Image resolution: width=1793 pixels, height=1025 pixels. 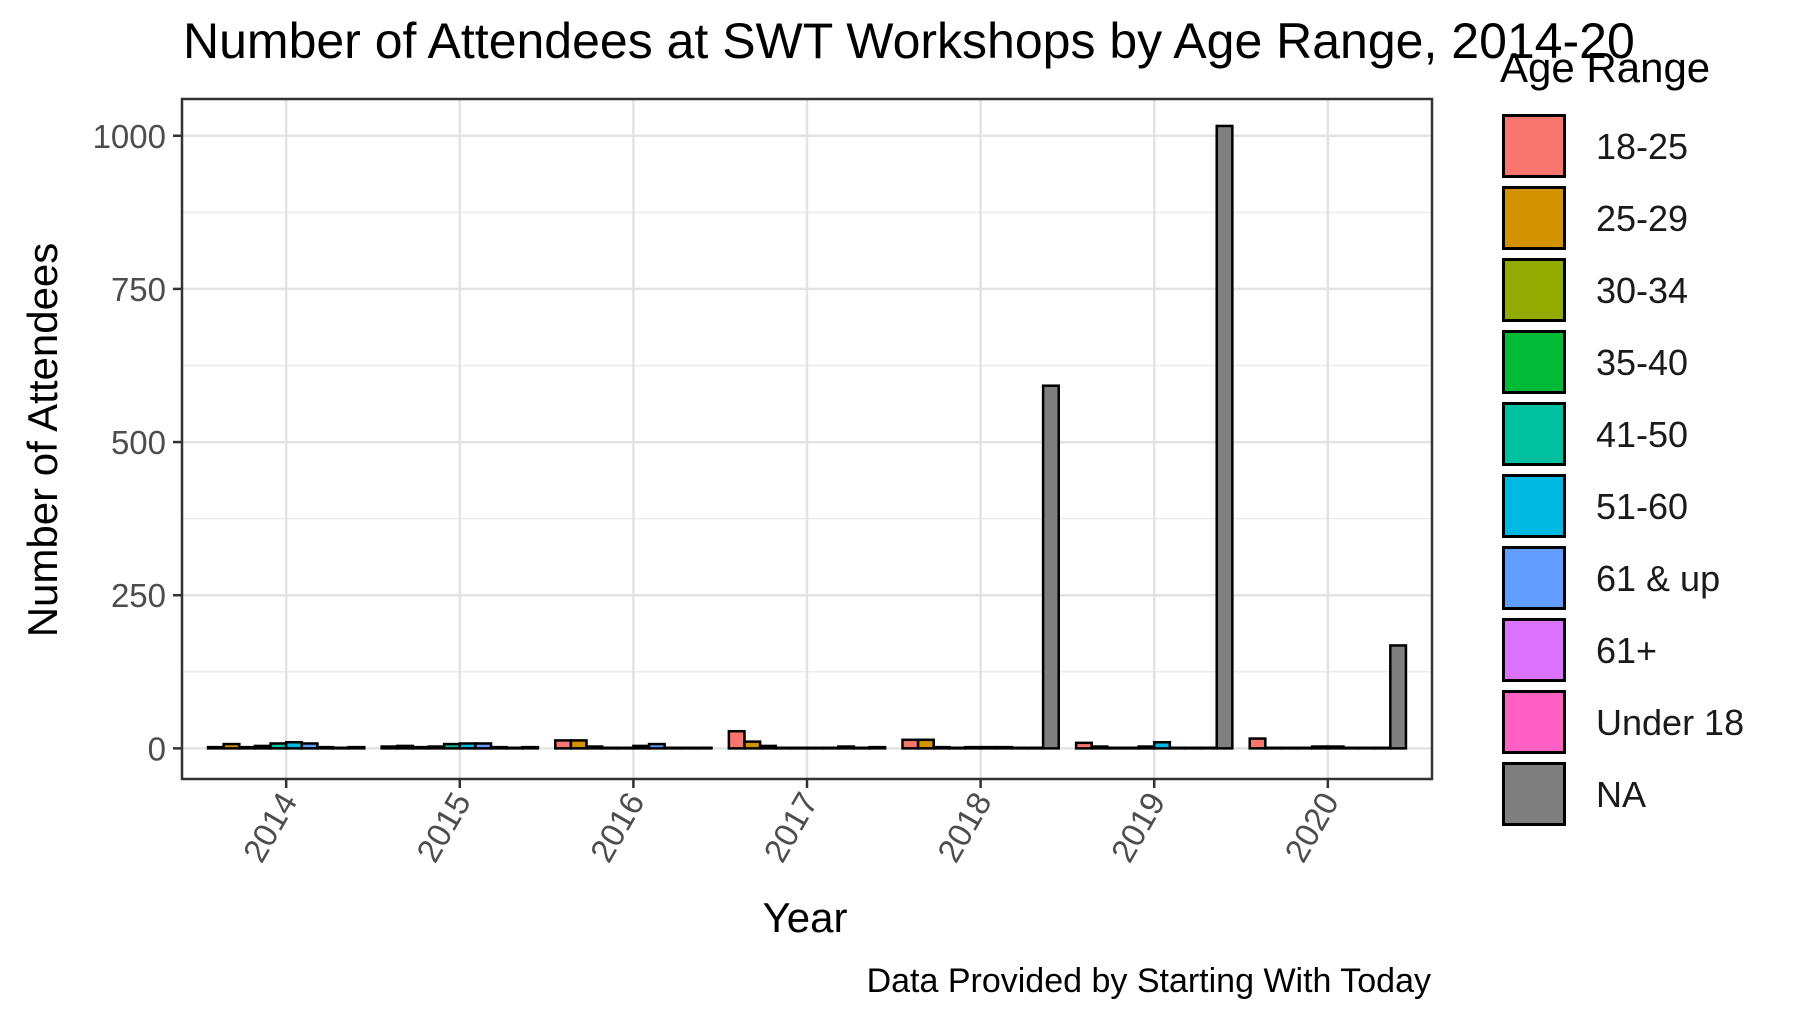 I want to click on y-tick-label: 250, so click(x=138, y=595).